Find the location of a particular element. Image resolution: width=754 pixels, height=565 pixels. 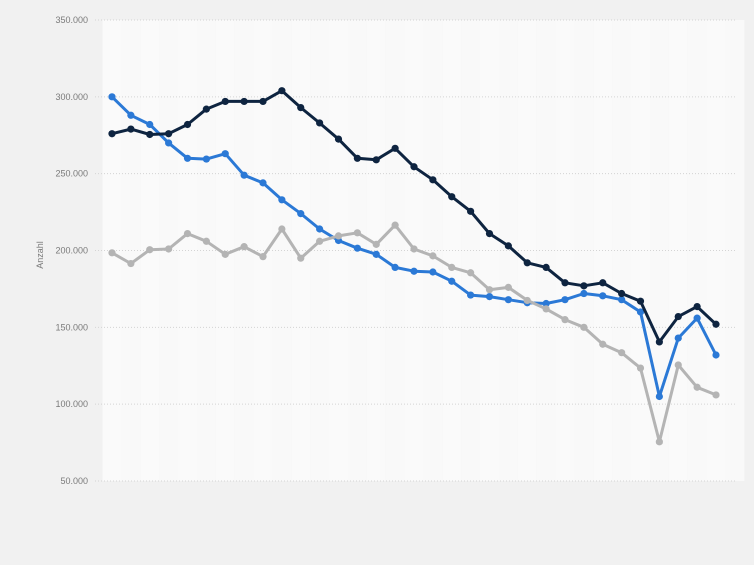

y-tick-label: 100.000 is located at coordinates (71, 404).